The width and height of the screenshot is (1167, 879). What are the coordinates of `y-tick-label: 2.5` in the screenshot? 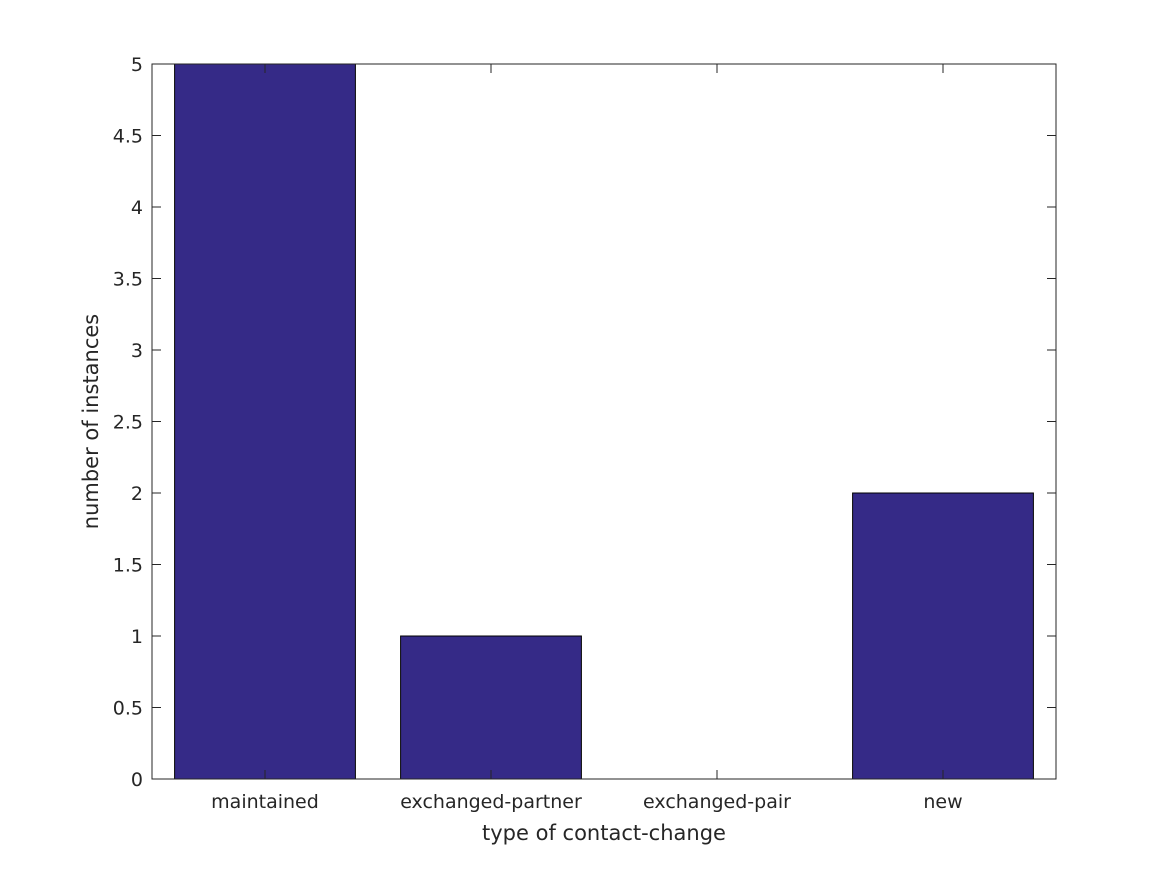 It's located at (128, 423).